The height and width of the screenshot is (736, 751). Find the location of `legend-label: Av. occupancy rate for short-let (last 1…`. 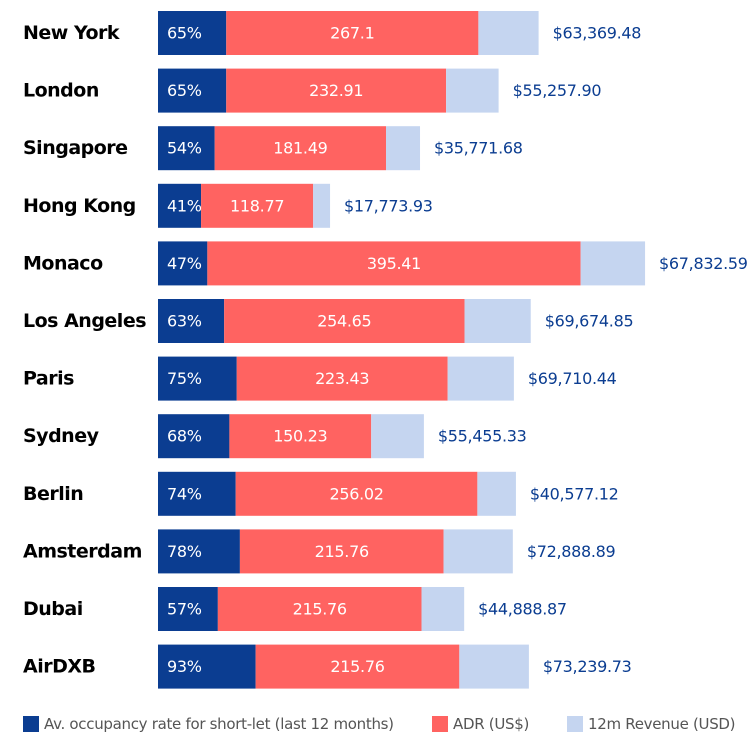

legend-label: Av. occupancy rate for short-let (last 1… is located at coordinates (219, 724).